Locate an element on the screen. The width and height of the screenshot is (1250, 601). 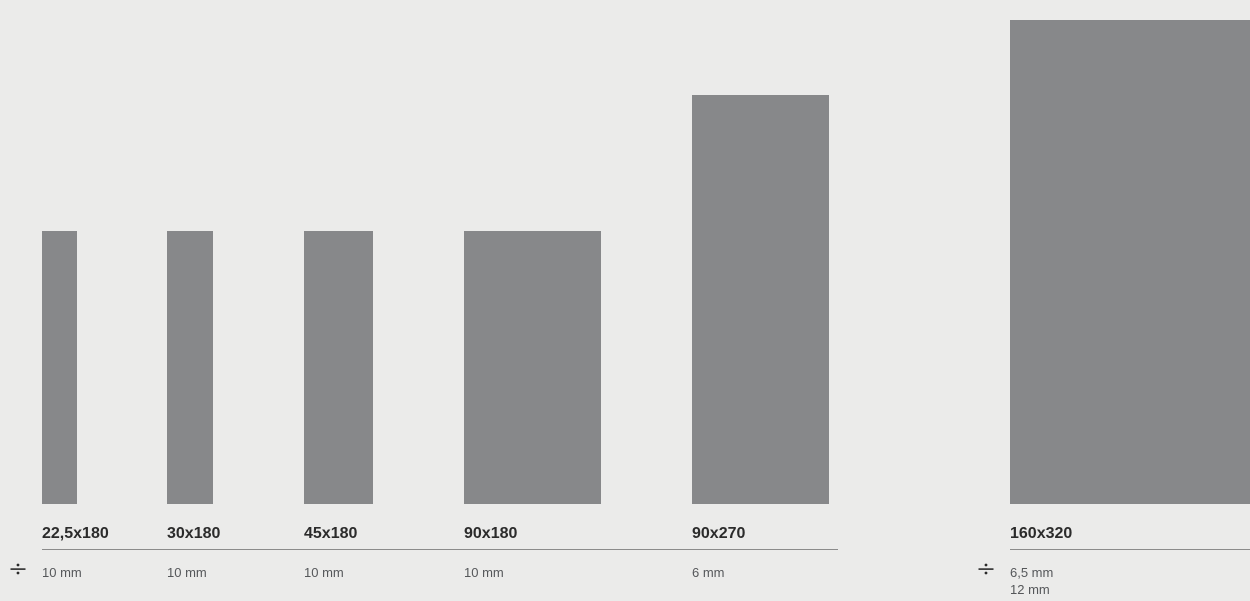
tile-90x180 is located at coordinates (532, 367).